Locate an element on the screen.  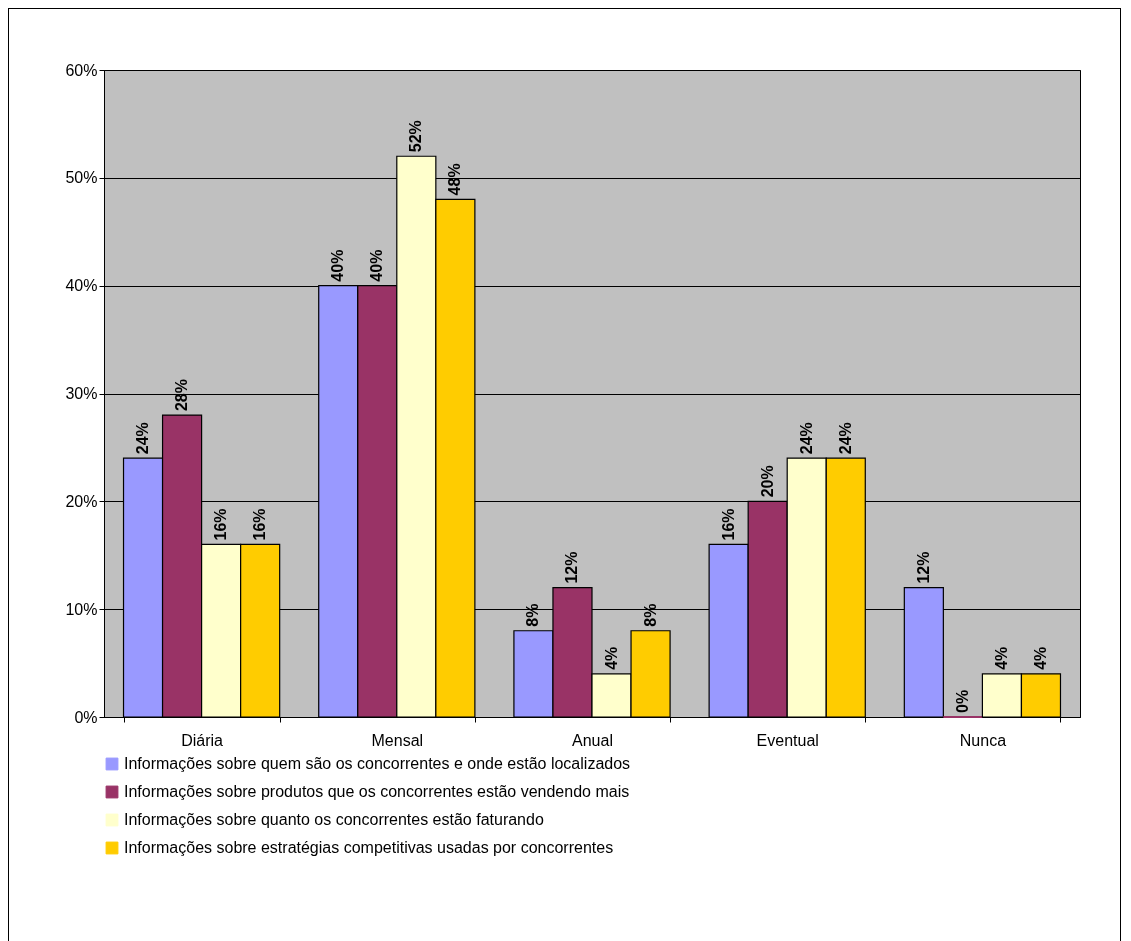
y-tick-label: 10% is located at coordinates (81, 609).